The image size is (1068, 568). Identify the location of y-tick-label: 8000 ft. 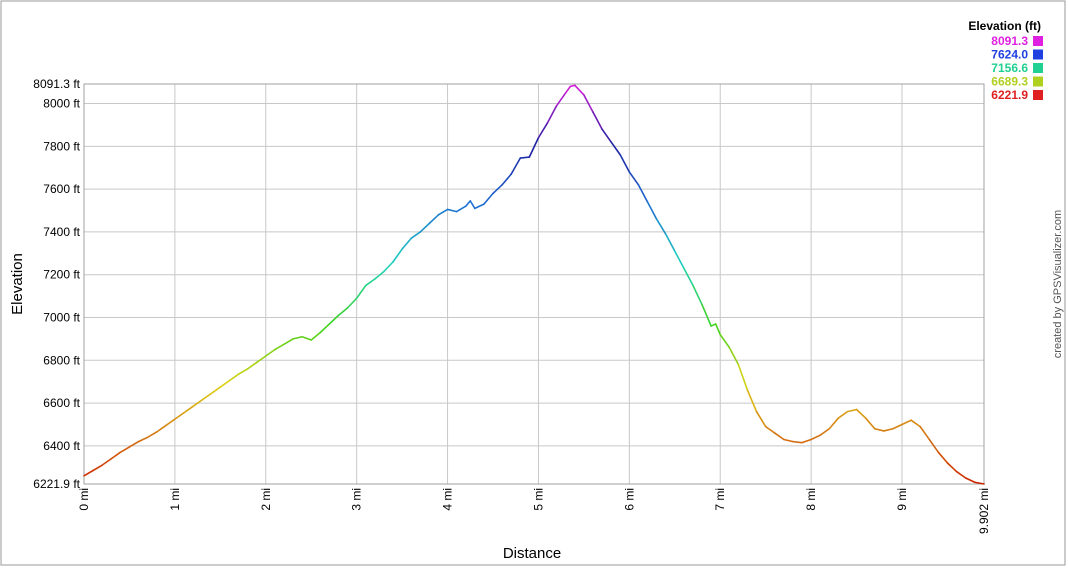
(61, 104).